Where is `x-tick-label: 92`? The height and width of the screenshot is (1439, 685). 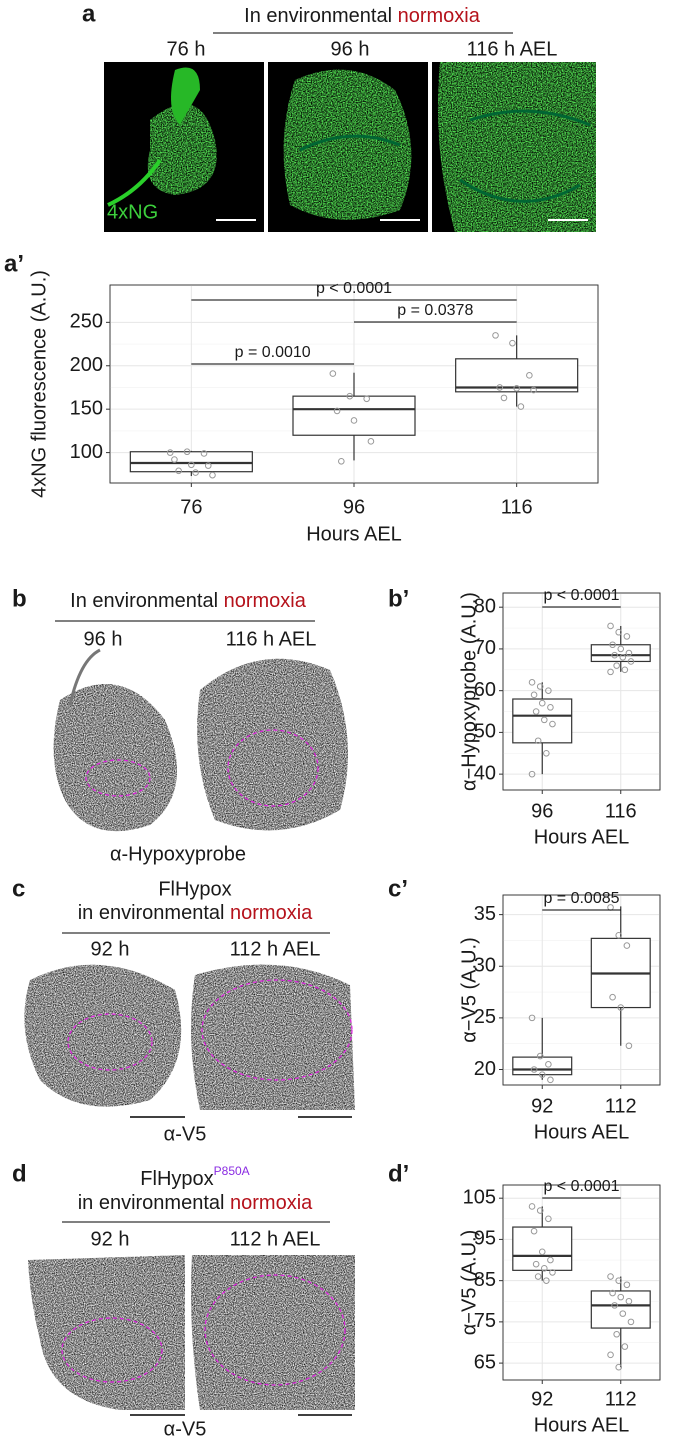 x-tick-label: 92 is located at coordinates (542, 1399).